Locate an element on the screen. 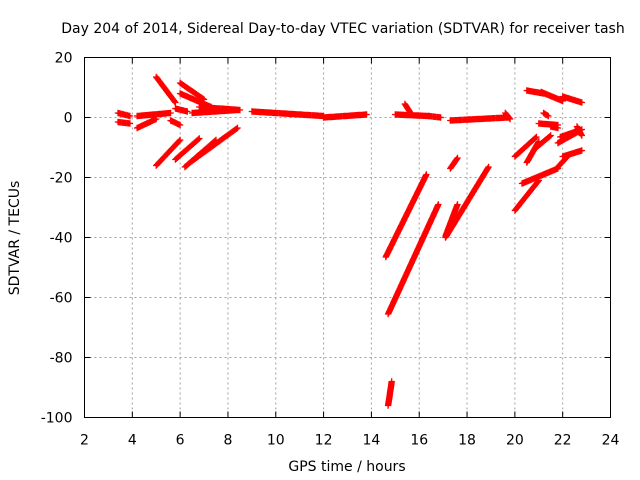 The width and height of the screenshot is (640, 480). x-tick-label: 6 is located at coordinates (180, 441).